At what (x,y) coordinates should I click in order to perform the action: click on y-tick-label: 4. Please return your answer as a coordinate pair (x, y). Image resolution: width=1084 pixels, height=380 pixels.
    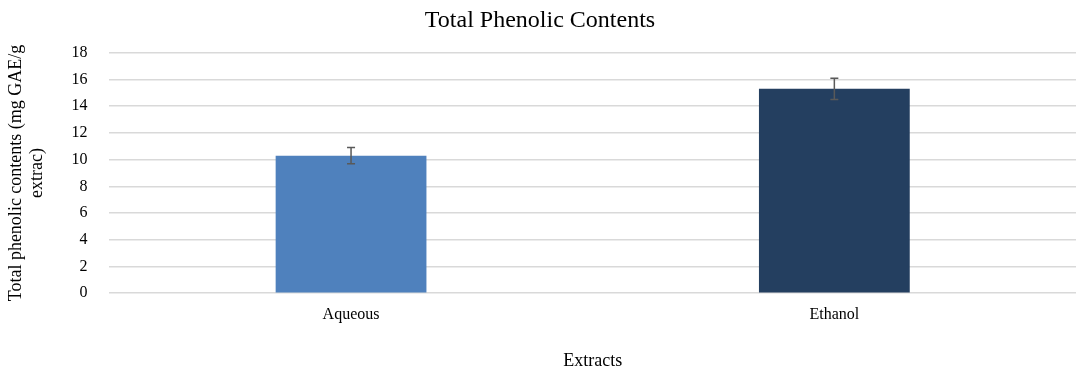
    Looking at the image, I should click on (83, 238).